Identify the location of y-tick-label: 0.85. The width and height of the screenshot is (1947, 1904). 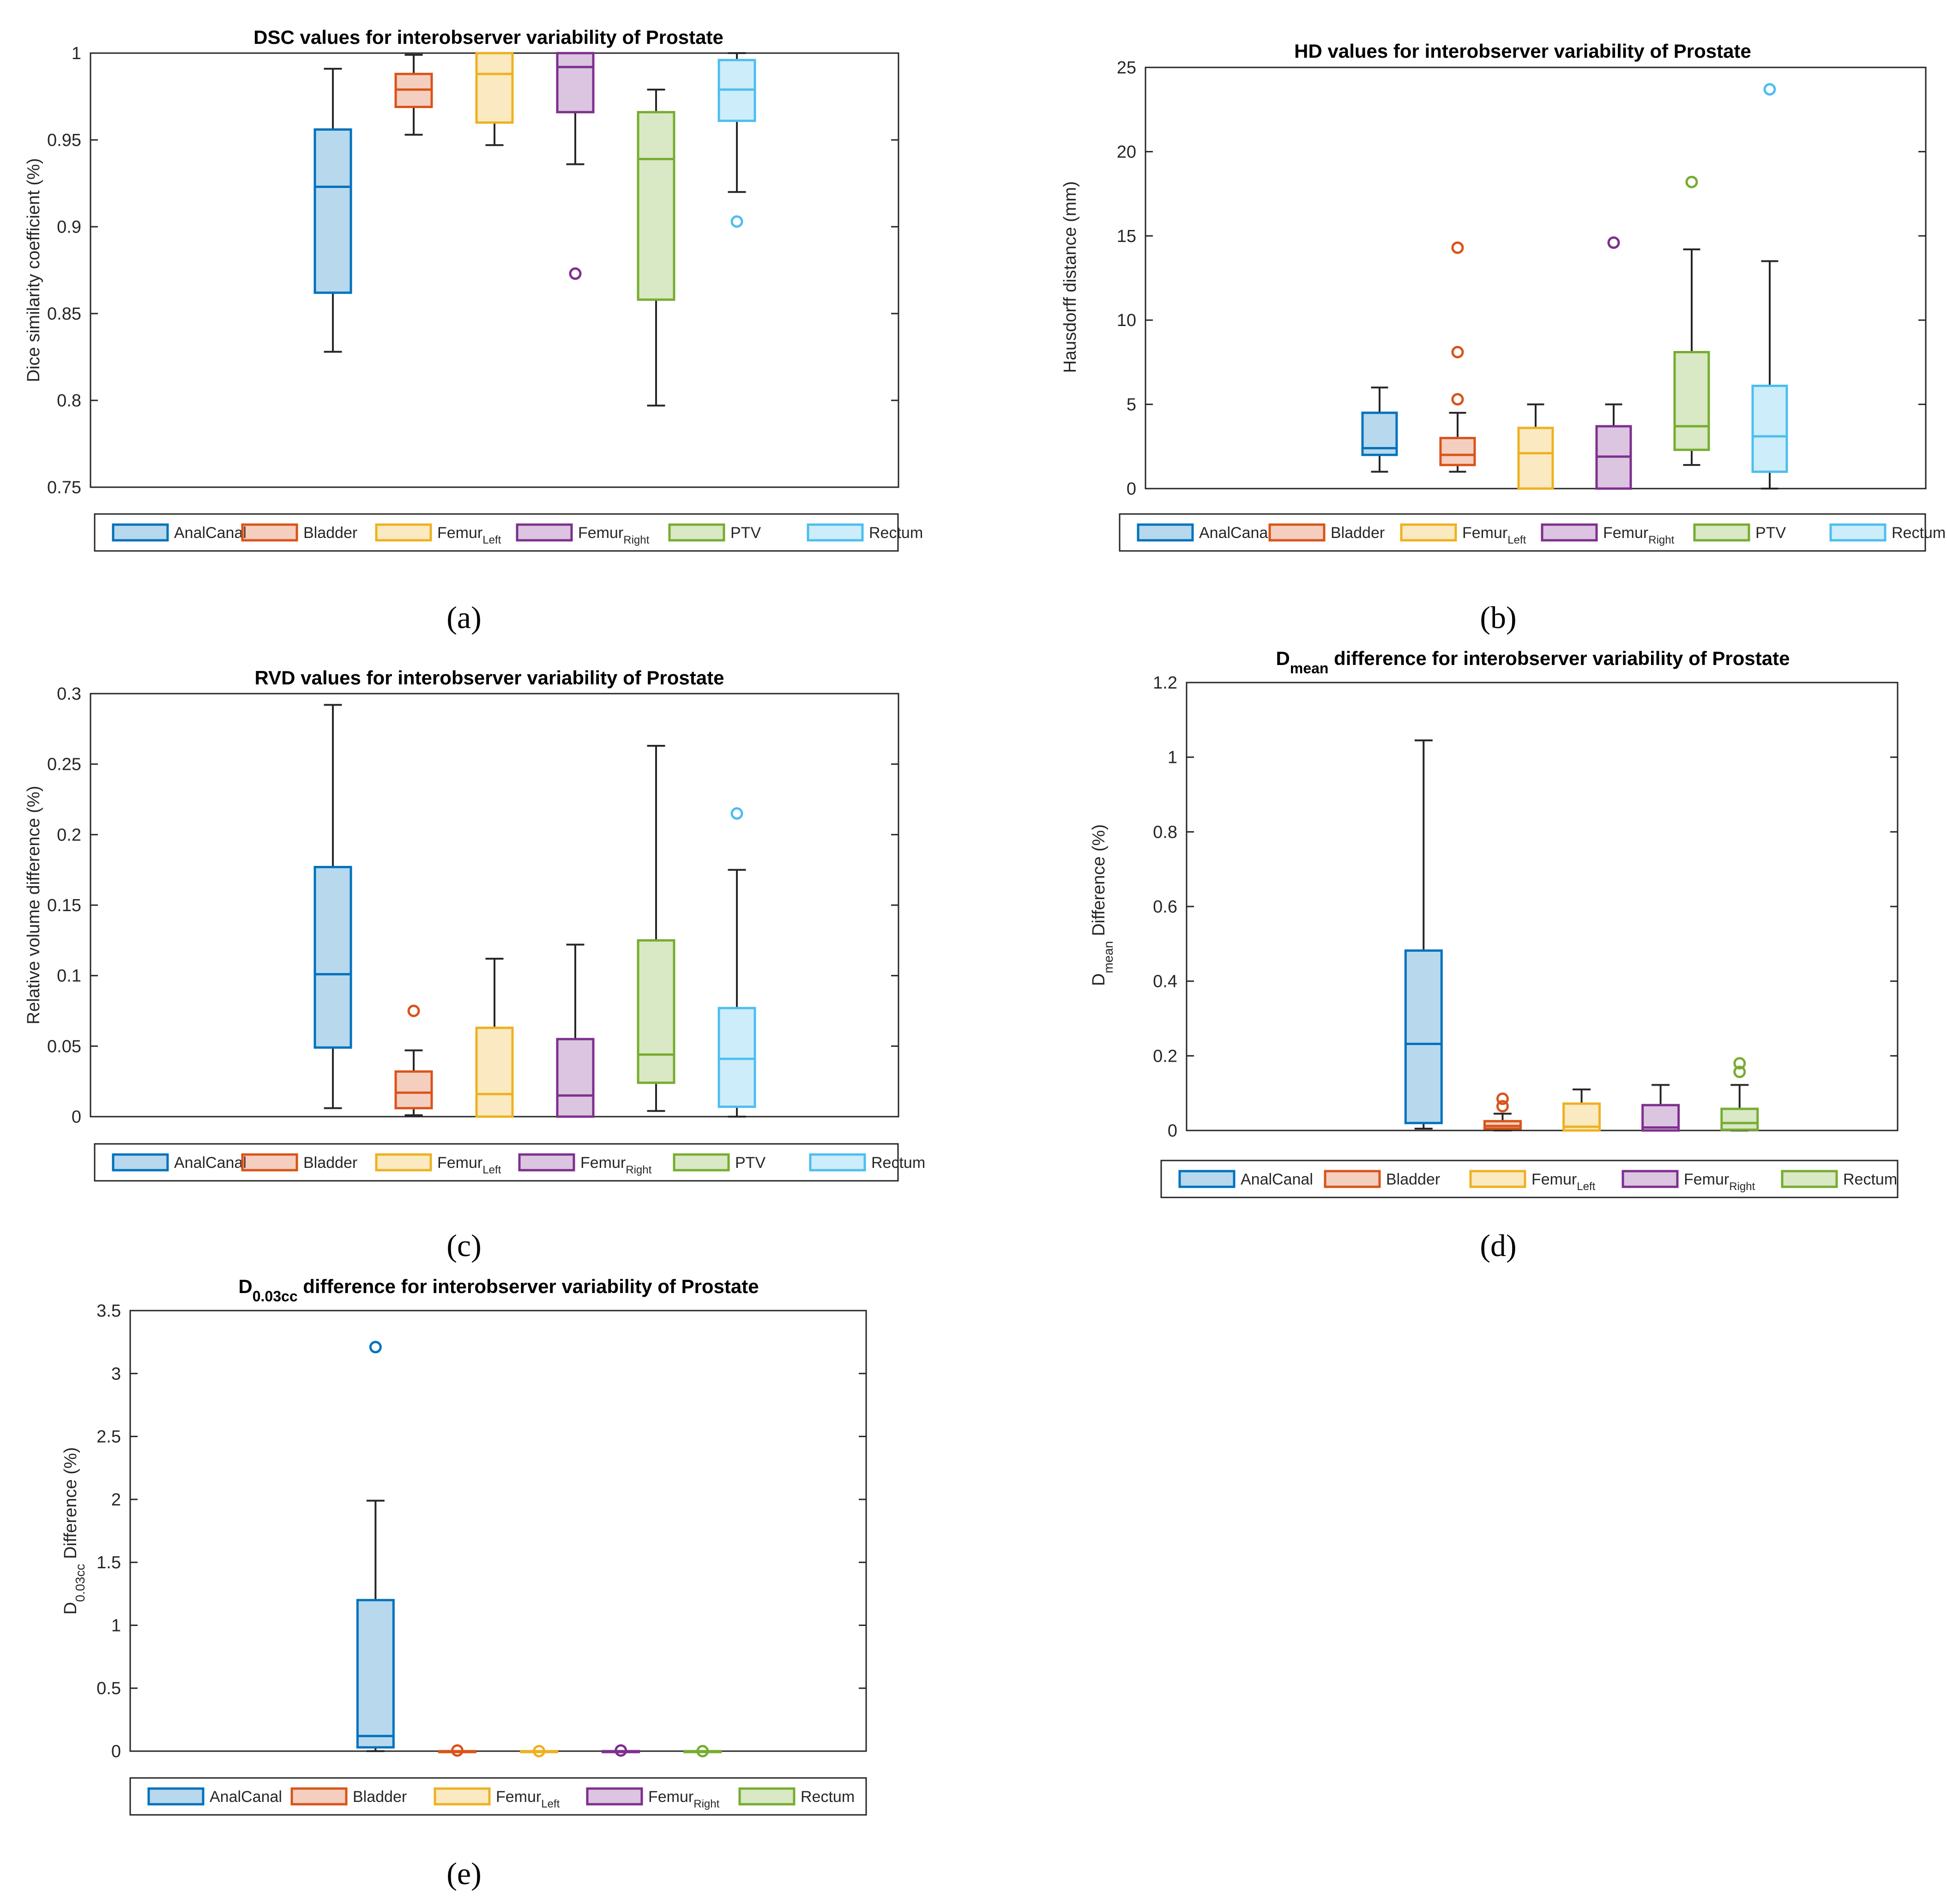
(64, 314).